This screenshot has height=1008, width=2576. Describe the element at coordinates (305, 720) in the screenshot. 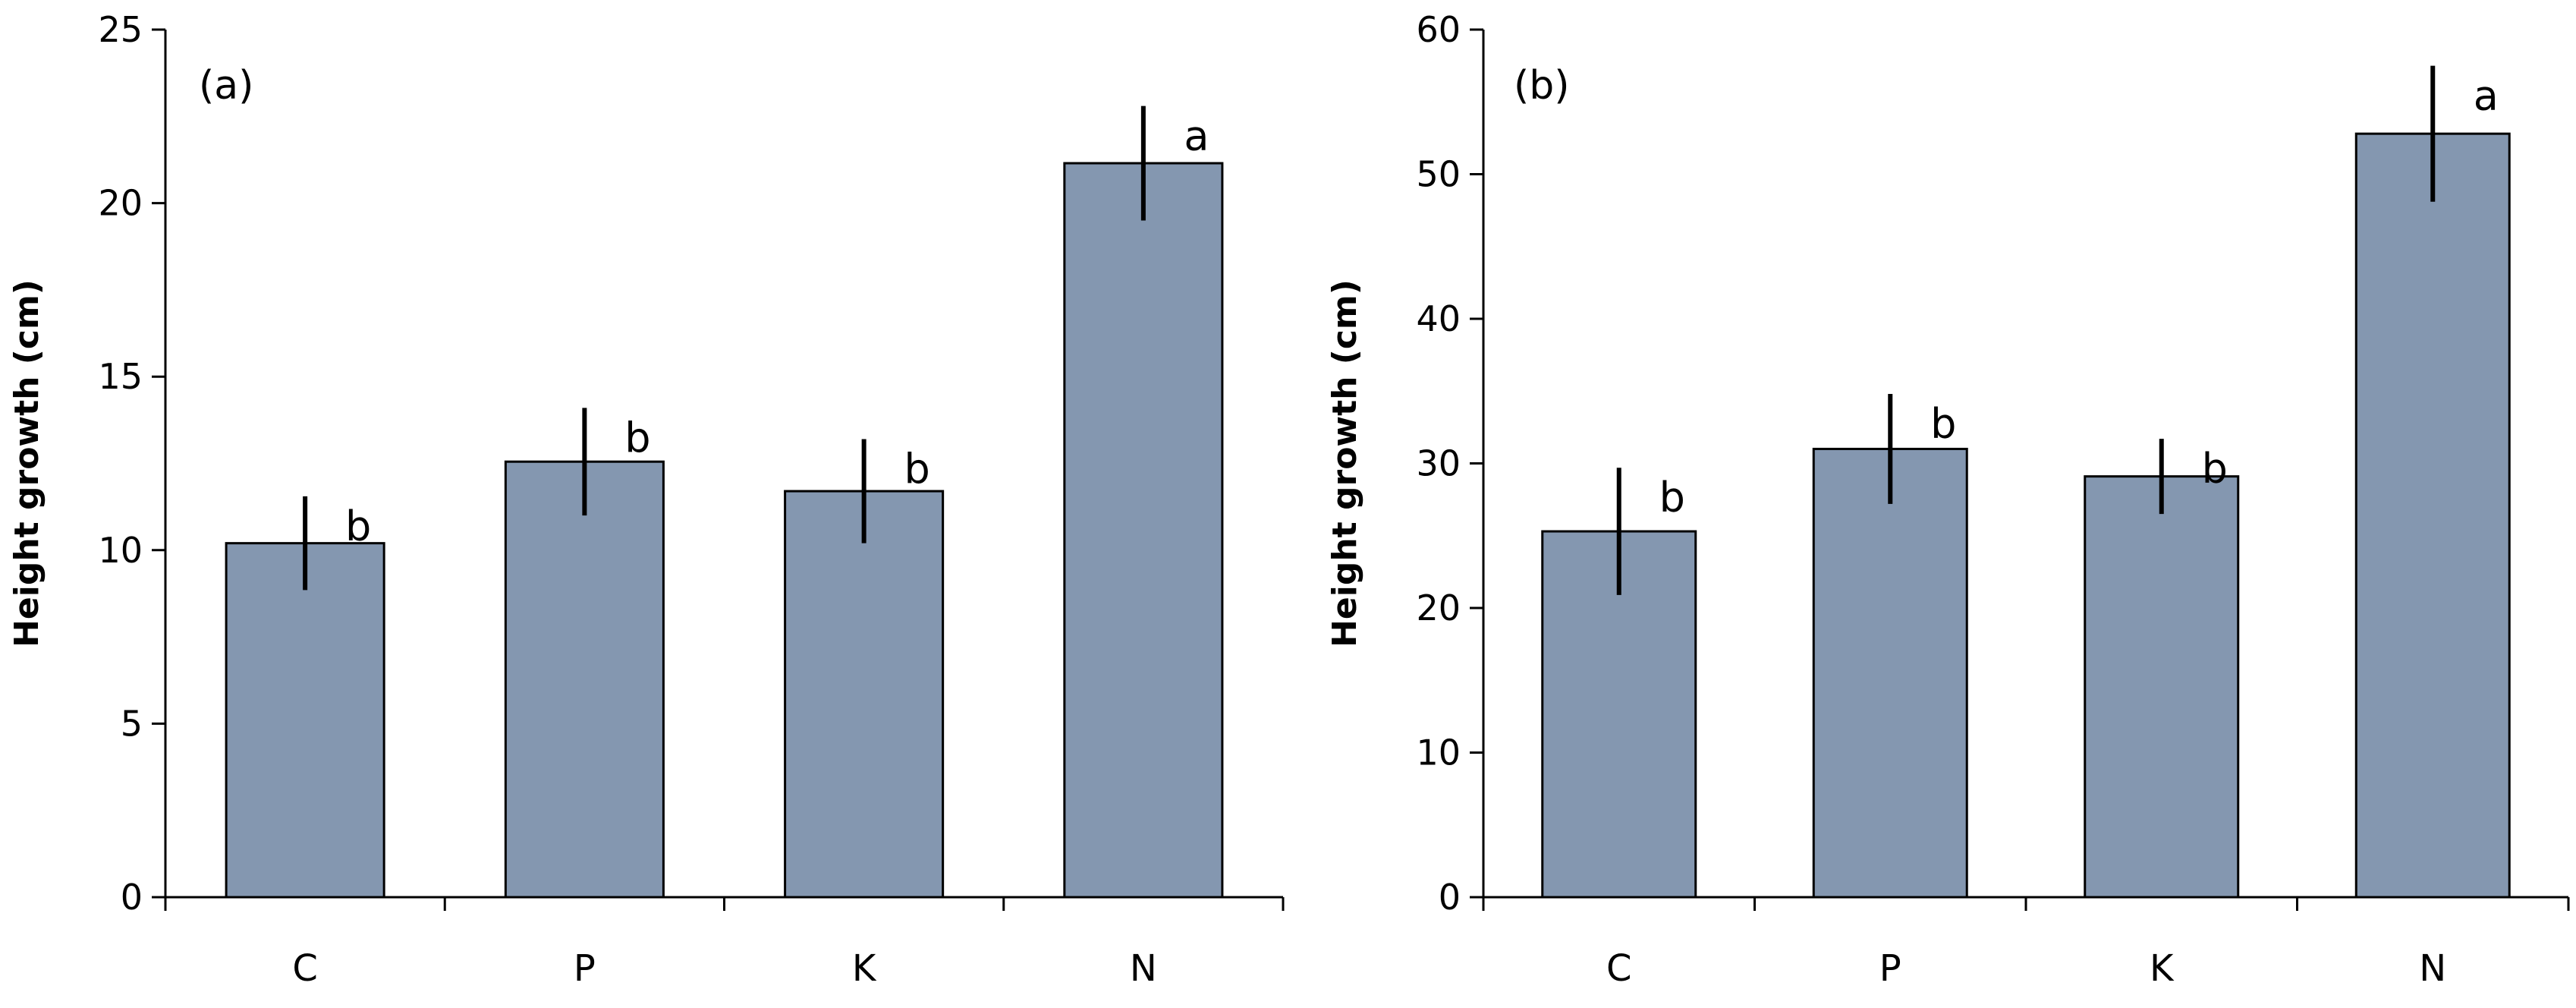

I see `bar-C` at that location.